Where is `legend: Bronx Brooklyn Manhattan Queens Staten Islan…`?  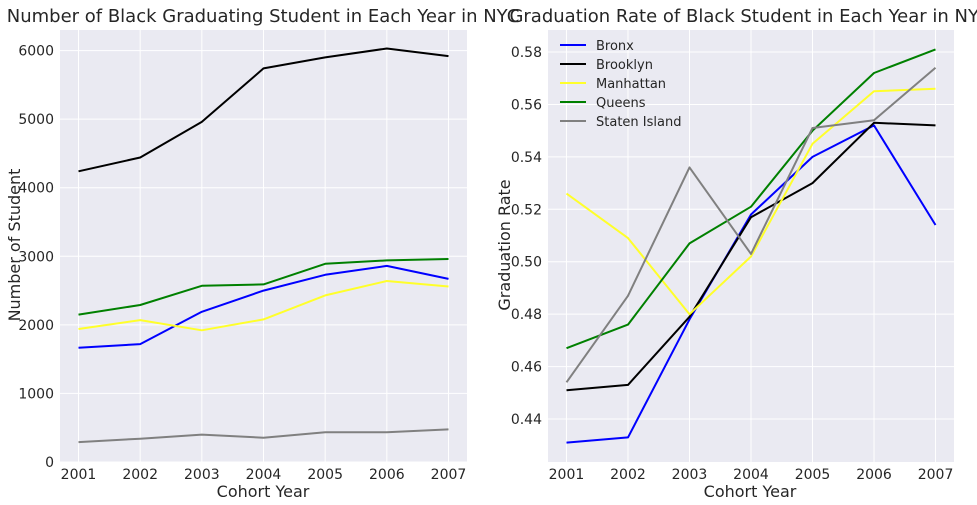 legend: Bronx Brooklyn Manhattan Queens Staten Islan… is located at coordinates (620, 84).